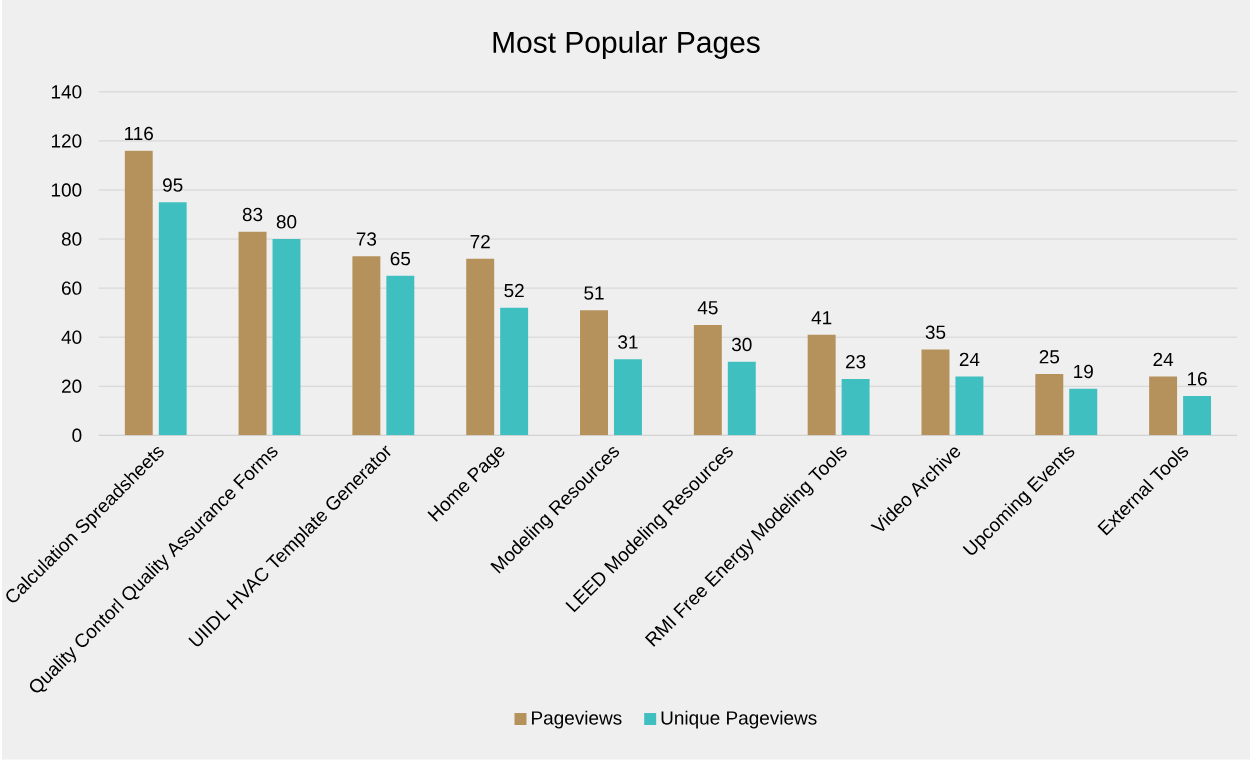 The height and width of the screenshot is (760, 1250). I want to click on legend-label: Pageviews, so click(577, 719).